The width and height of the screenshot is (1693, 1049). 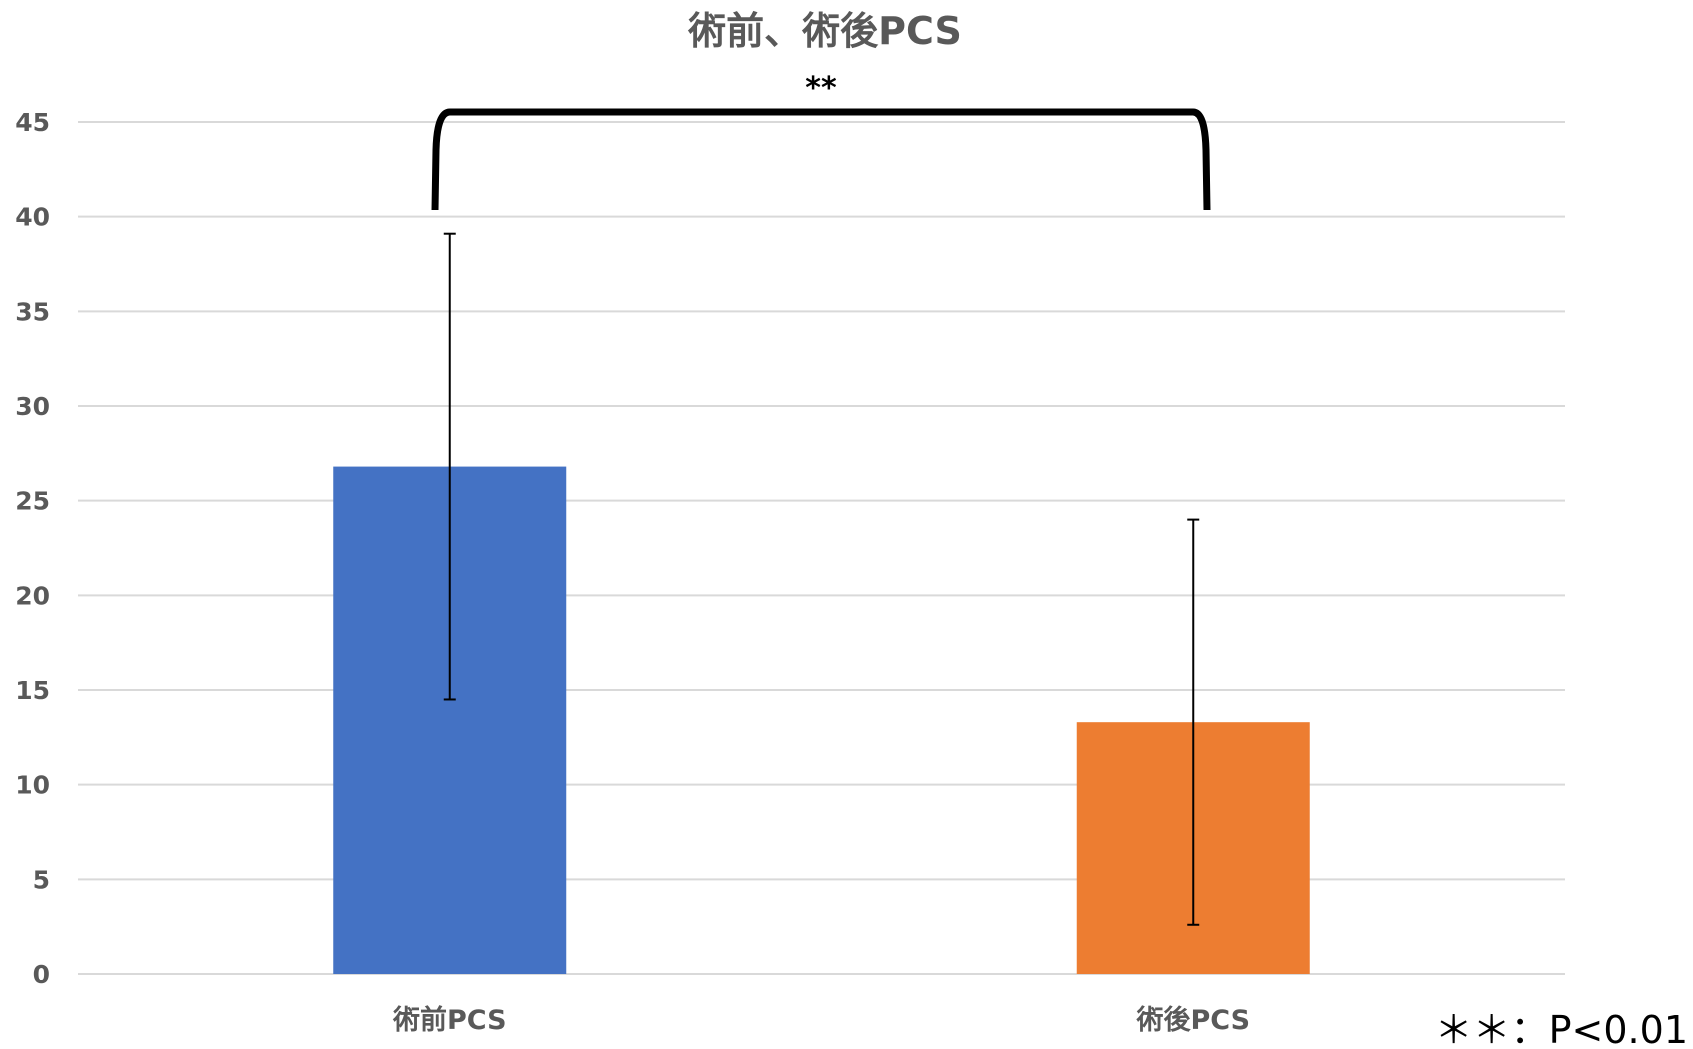 I want to click on category-label-2: 術後PCS, so click(x=1192, y=1020).